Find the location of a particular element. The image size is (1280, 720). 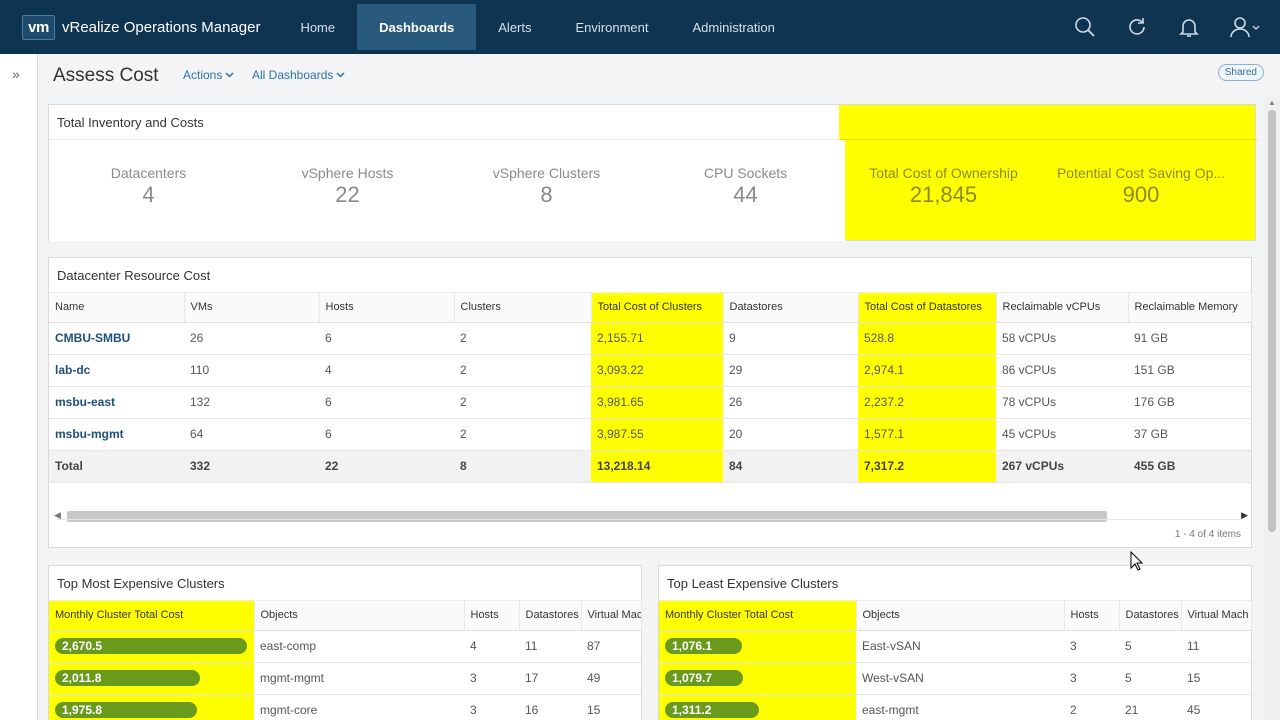

datacenter-name-link: msbu-mgmt is located at coordinates (116, 434).